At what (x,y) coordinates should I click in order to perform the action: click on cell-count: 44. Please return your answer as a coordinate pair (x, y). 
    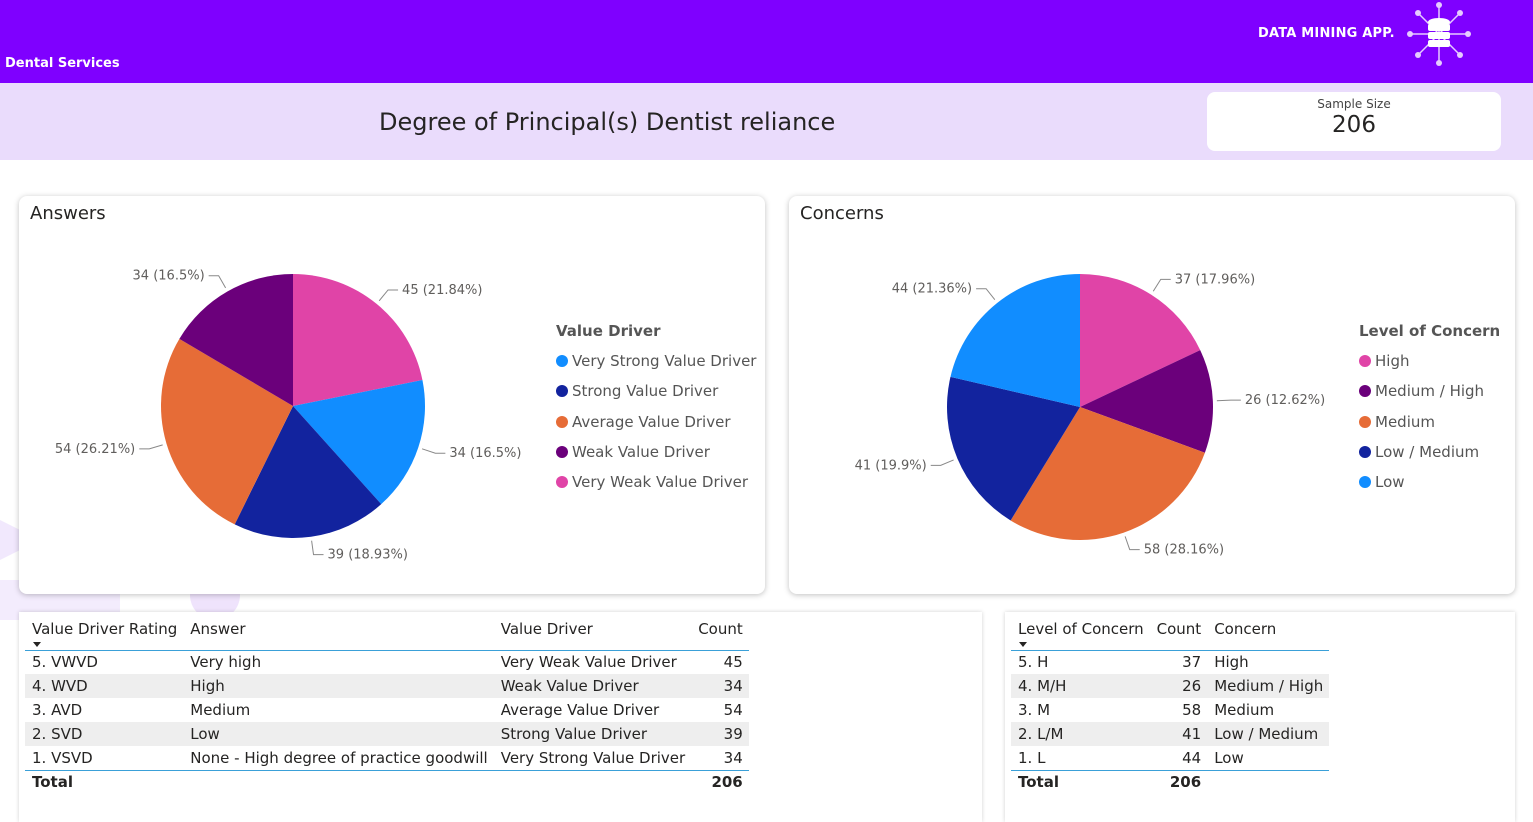
    Looking at the image, I should click on (1192, 757).